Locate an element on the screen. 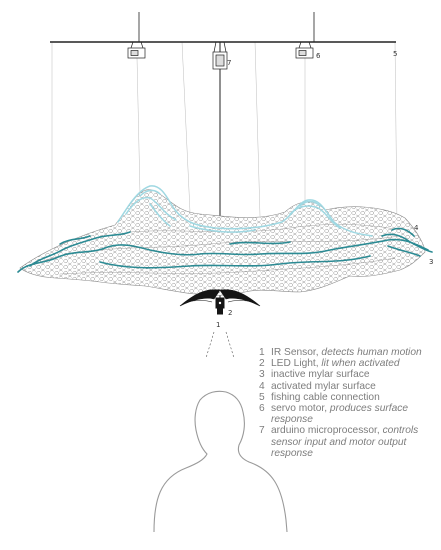  legend-description: produces surface response is located at coordinates (340, 414).